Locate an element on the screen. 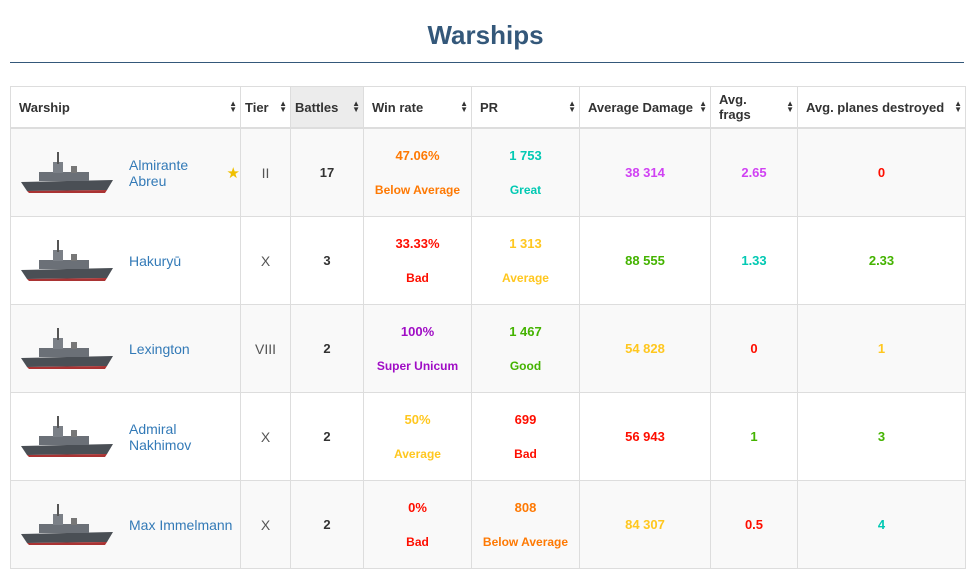 Image resolution: width=971 pixels, height=569 pixels. damage-cell: 88 555 is located at coordinates (645, 260).